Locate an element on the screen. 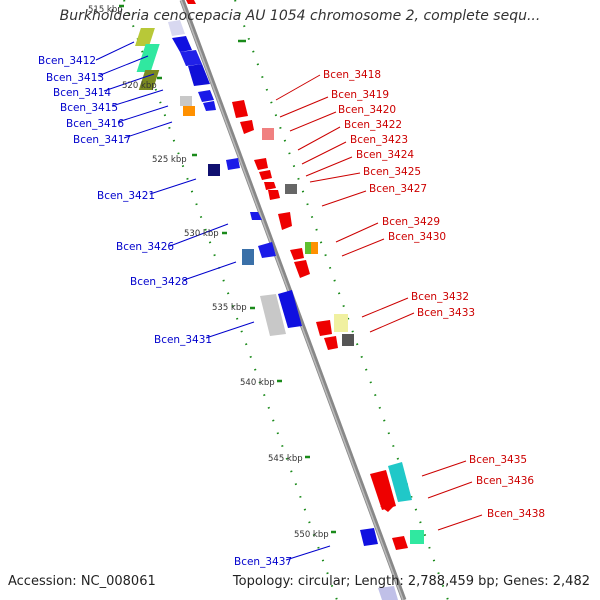 This screenshot has height=600, width=600. gene-label: Bcen_3423 is located at coordinates (379, 140).